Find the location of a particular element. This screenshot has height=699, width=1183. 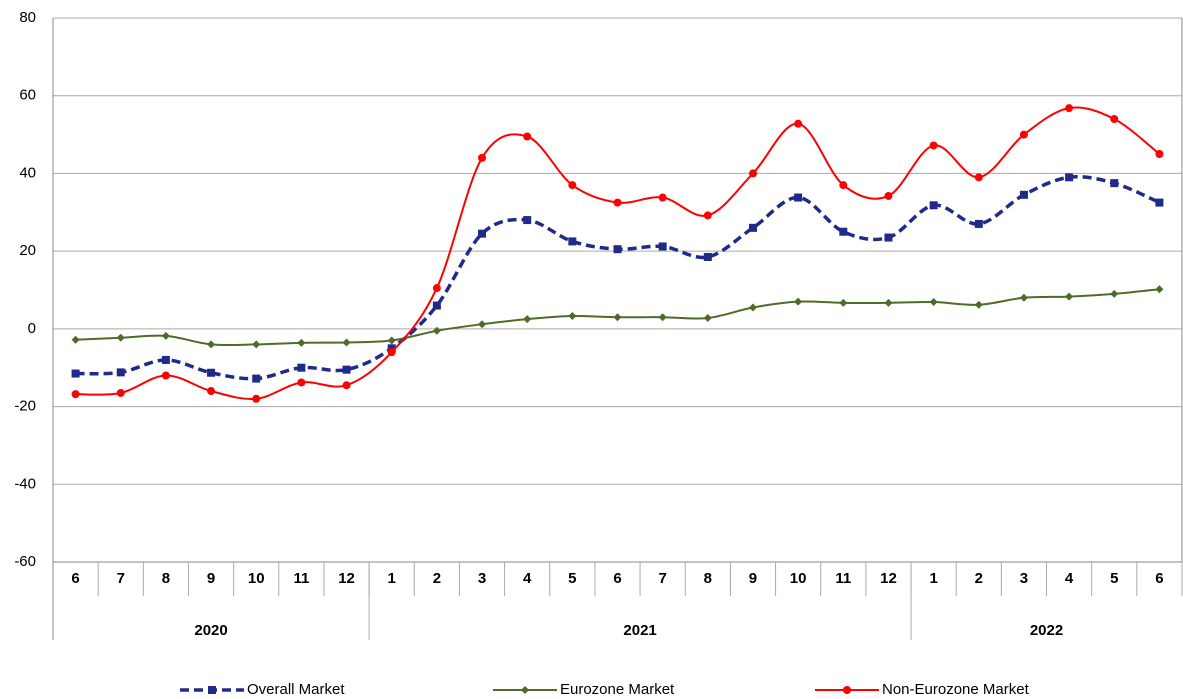

y-tick-label: 40 is located at coordinates (27, 172).